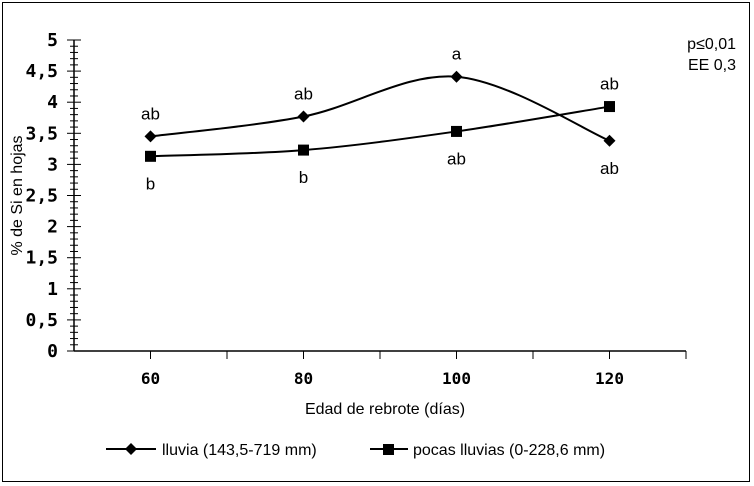  I want to click on y-tick-label: 0,5, so click(41, 320).